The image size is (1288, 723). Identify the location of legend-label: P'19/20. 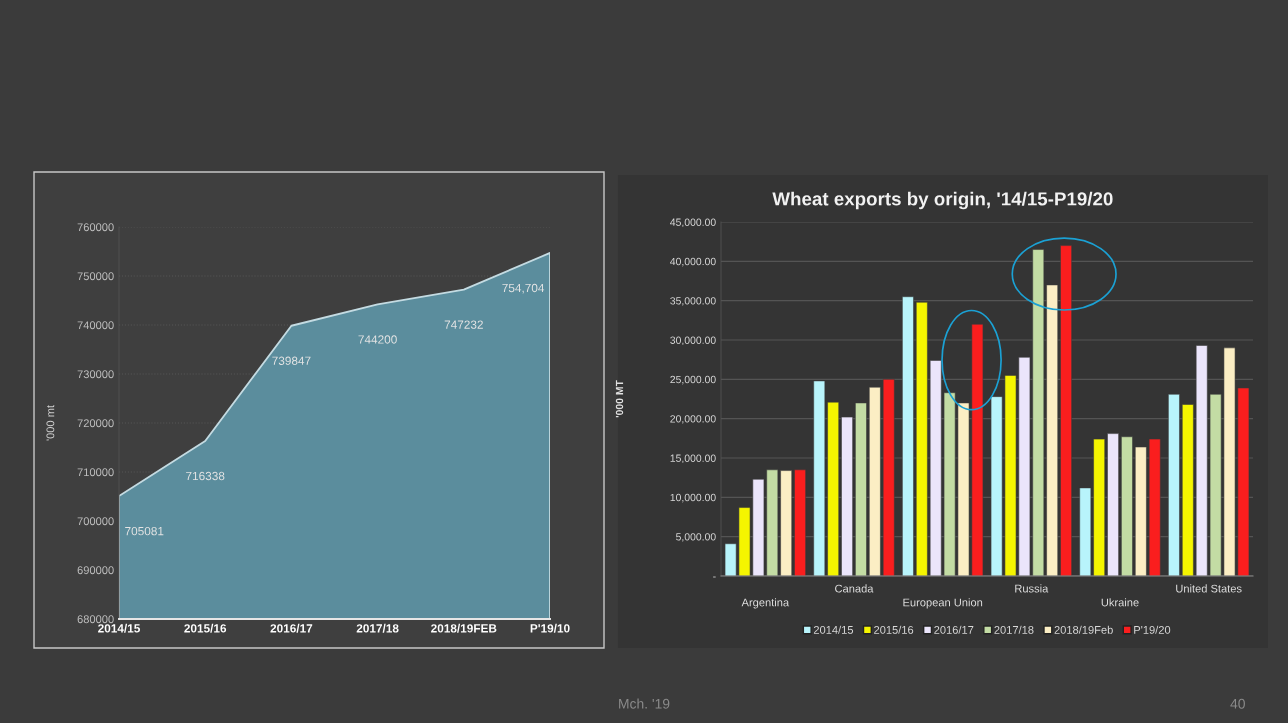
(1152, 629).